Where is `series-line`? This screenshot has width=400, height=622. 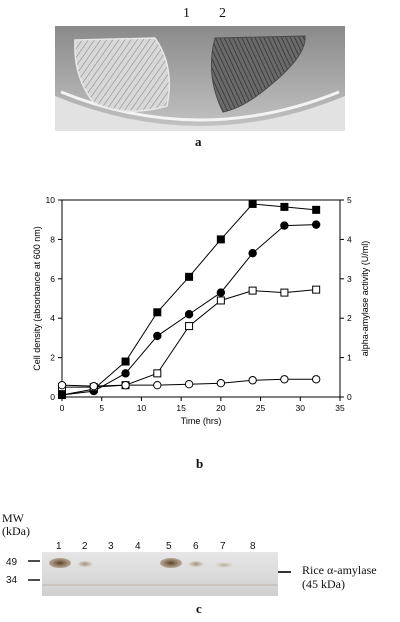
series-line is located at coordinates (189, 338).